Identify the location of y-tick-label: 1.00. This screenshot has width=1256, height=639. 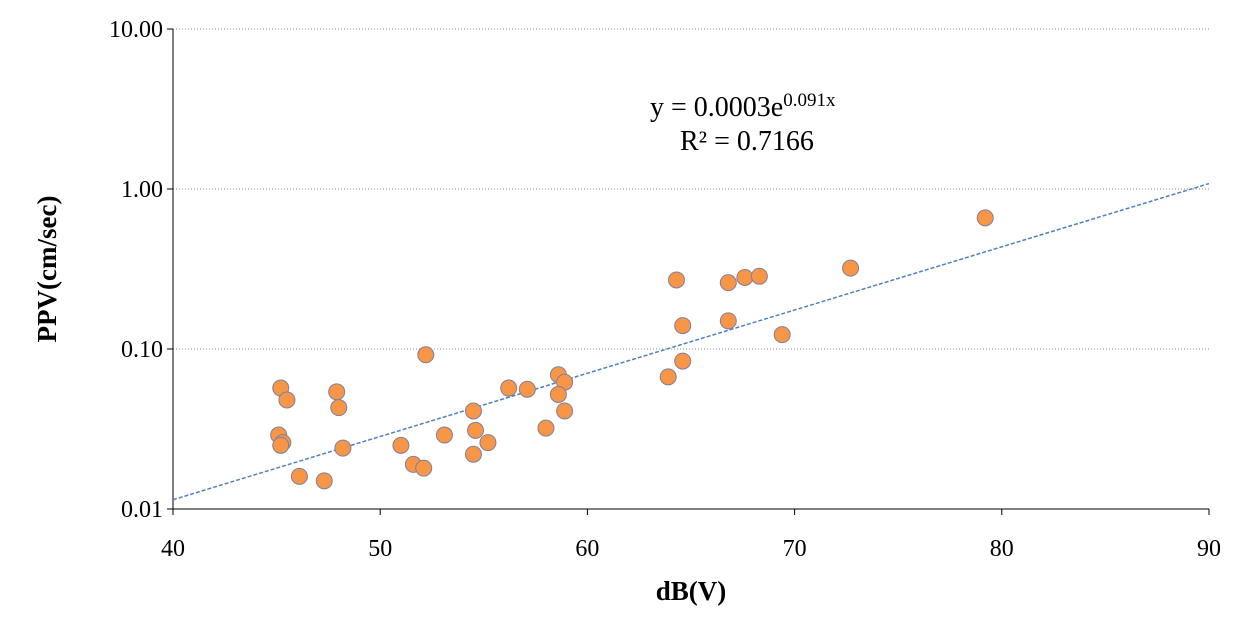
(142, 190).